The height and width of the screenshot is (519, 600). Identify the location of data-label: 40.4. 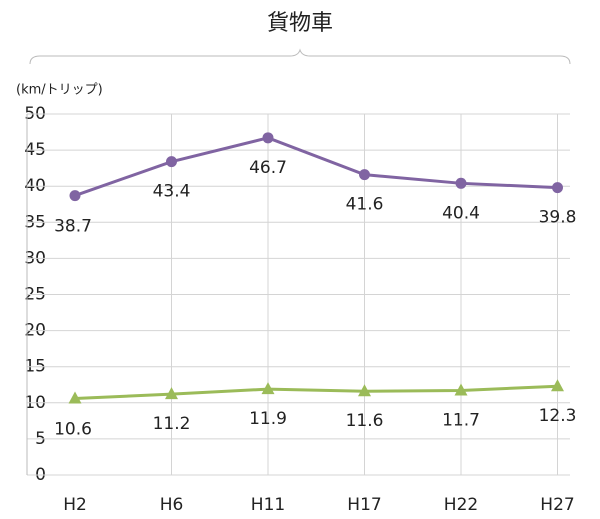
(461, 213).